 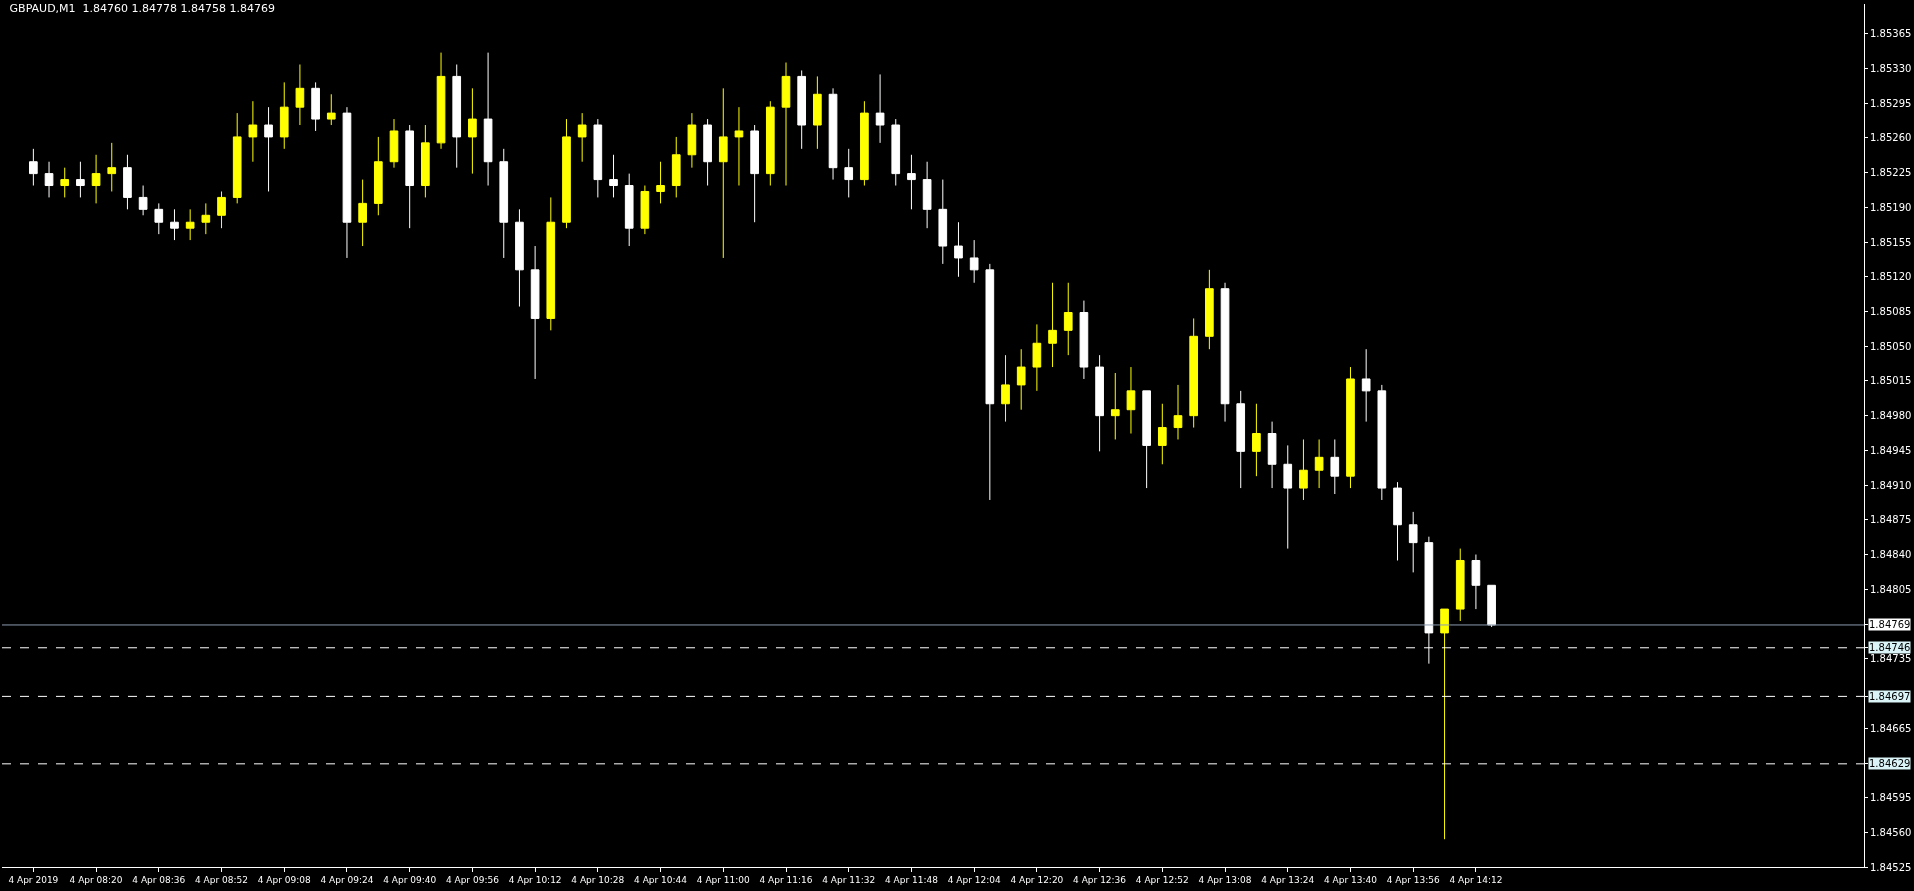 What do you see at coordinates (1891, 728) in the screenshot?
I see `y-tick-label: 1.84665` at bounding box center [1891, 728].